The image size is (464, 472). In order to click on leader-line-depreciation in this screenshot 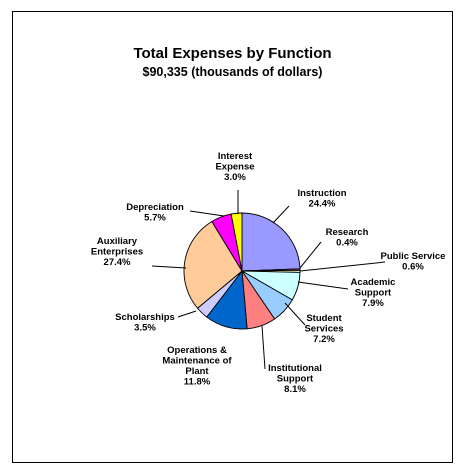, I will do `click(207, 213)`.